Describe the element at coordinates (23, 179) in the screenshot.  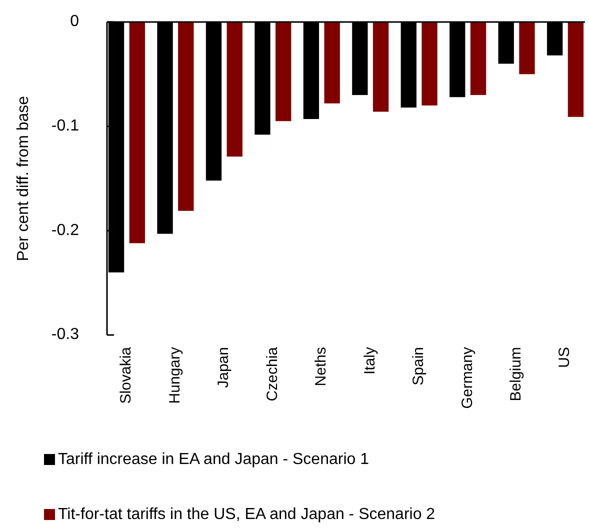
I see `y-axis-title: Per cent diff. from base` at that location.